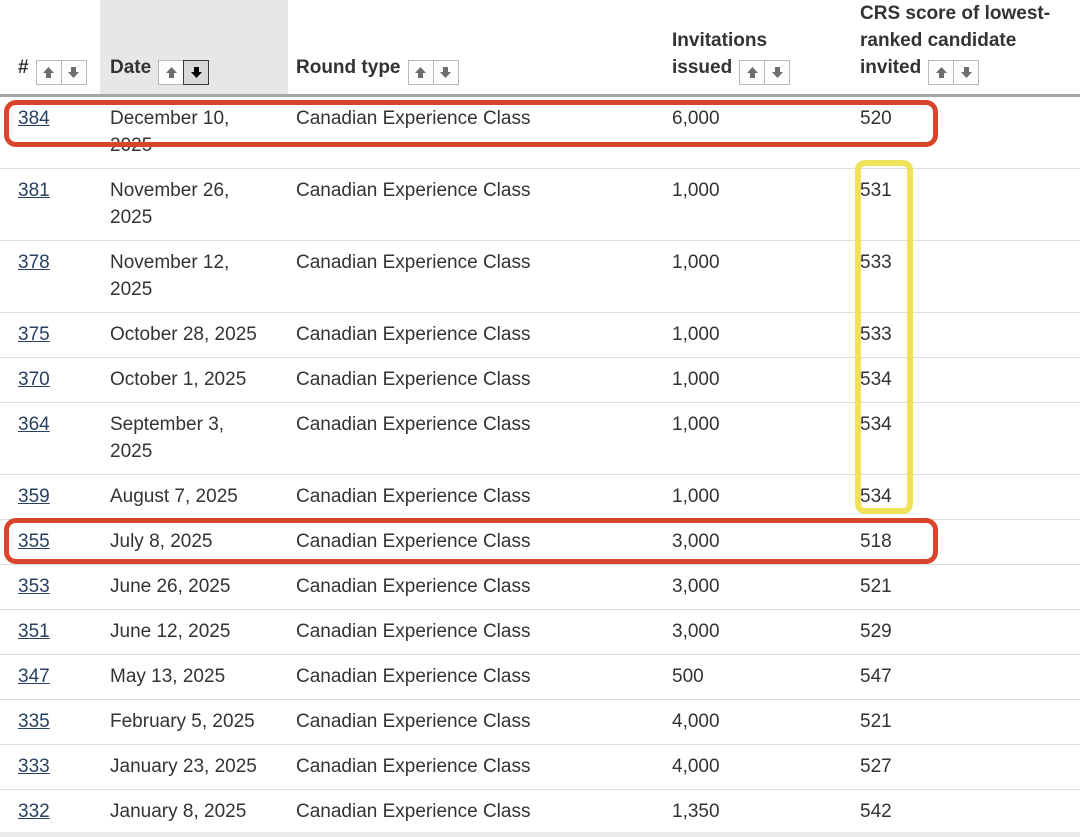 The image size is (1080, 837). I want to click on round-date-cell: November 12, 2025, so click(194, 276).